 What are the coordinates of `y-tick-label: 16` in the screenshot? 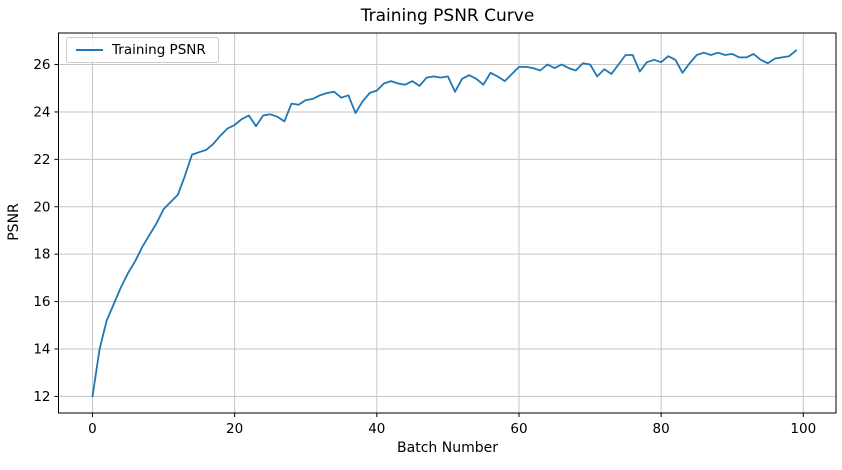 It's located at (41, 302).